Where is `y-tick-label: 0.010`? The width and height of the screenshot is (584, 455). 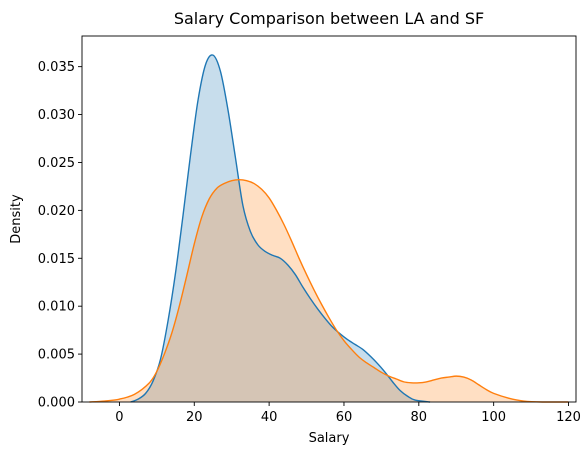 y-tick-label: 0.010 is located at coordinates (56, 307).